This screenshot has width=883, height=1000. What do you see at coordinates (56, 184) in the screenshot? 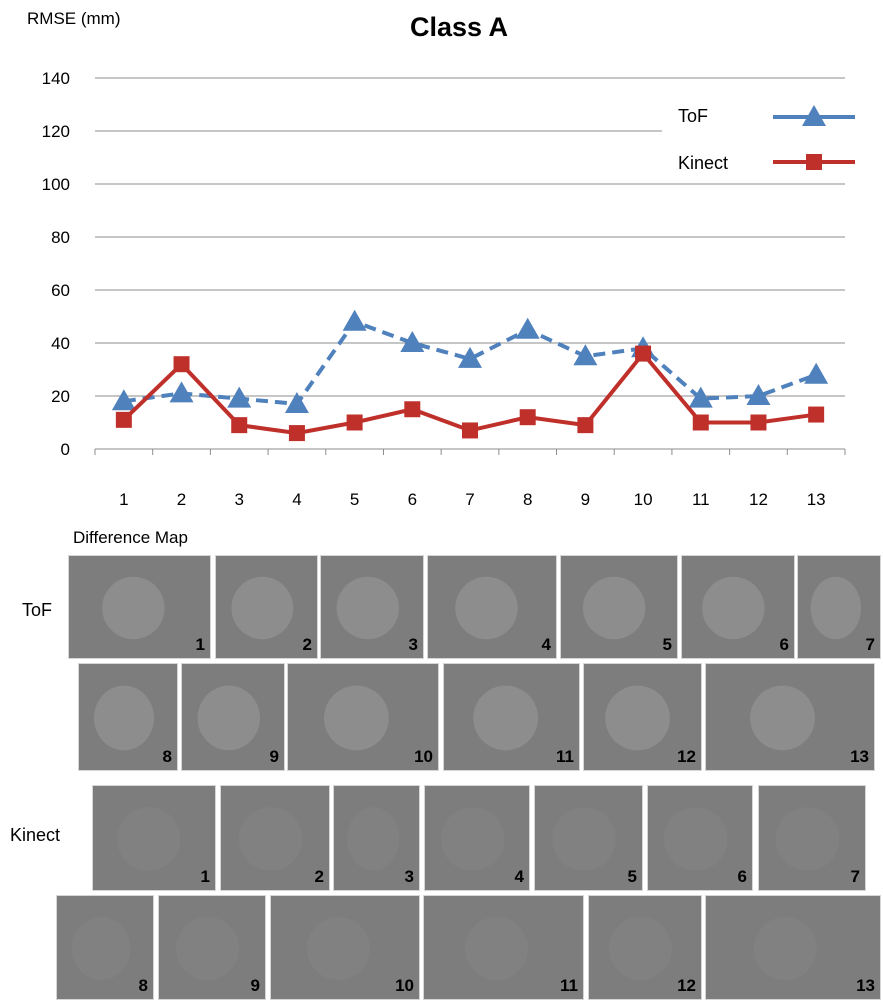
I see `y-tick-label: 100` at bounding box center [56, 184].